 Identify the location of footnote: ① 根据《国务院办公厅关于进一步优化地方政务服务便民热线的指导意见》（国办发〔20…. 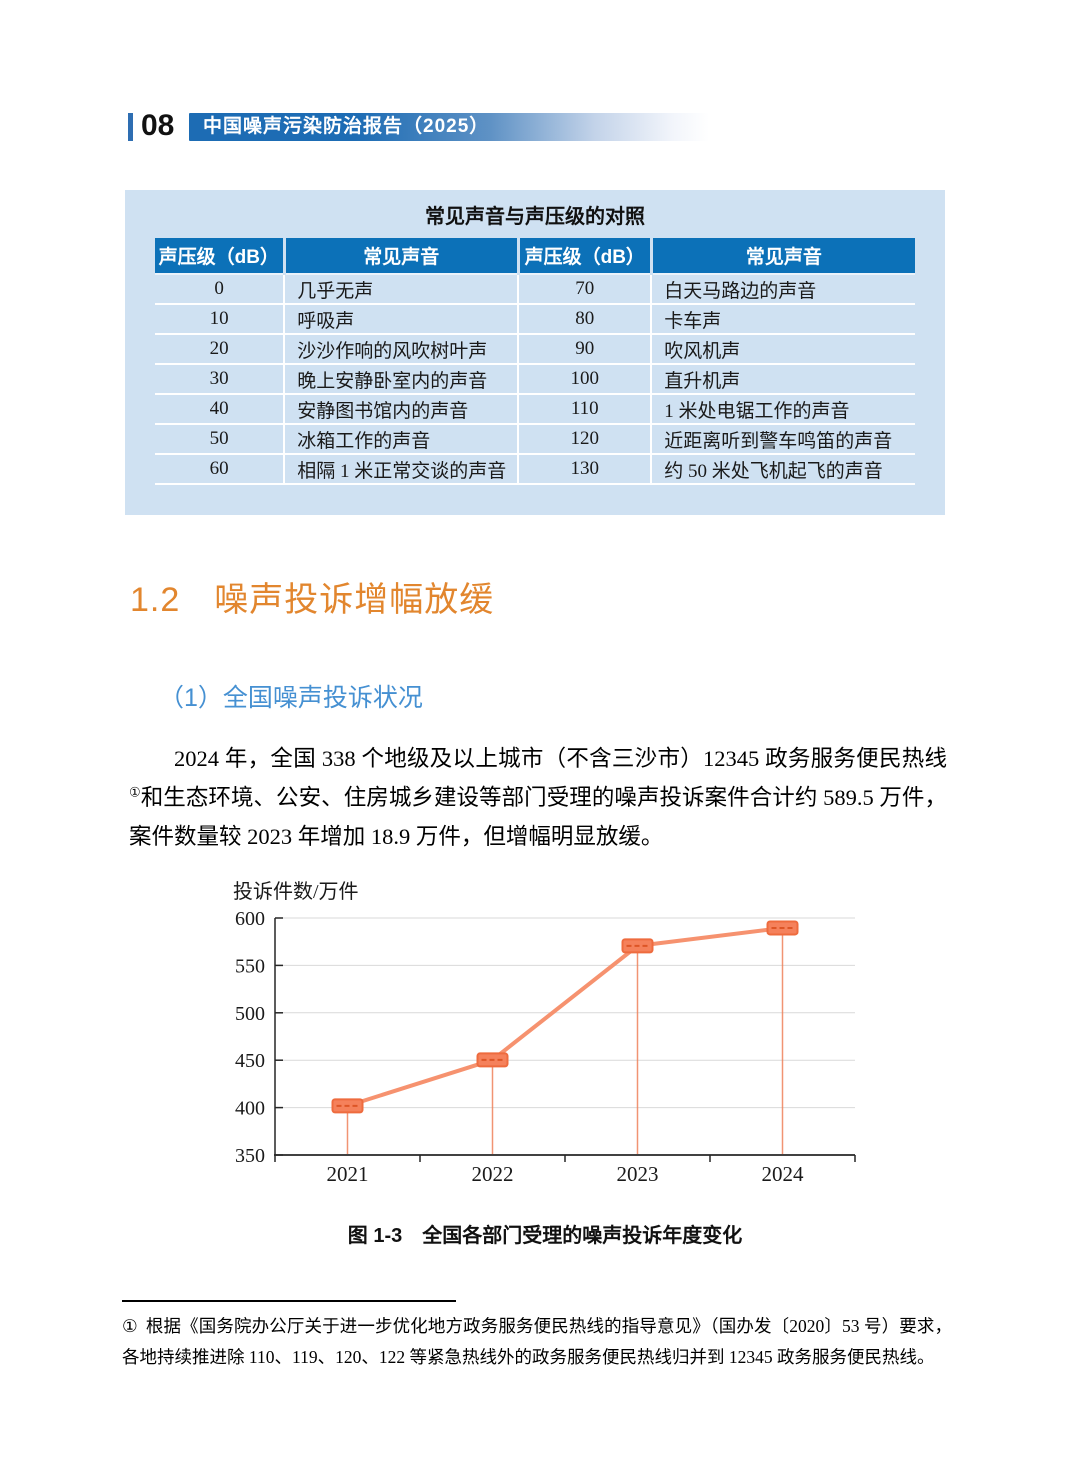
(537, 1342).